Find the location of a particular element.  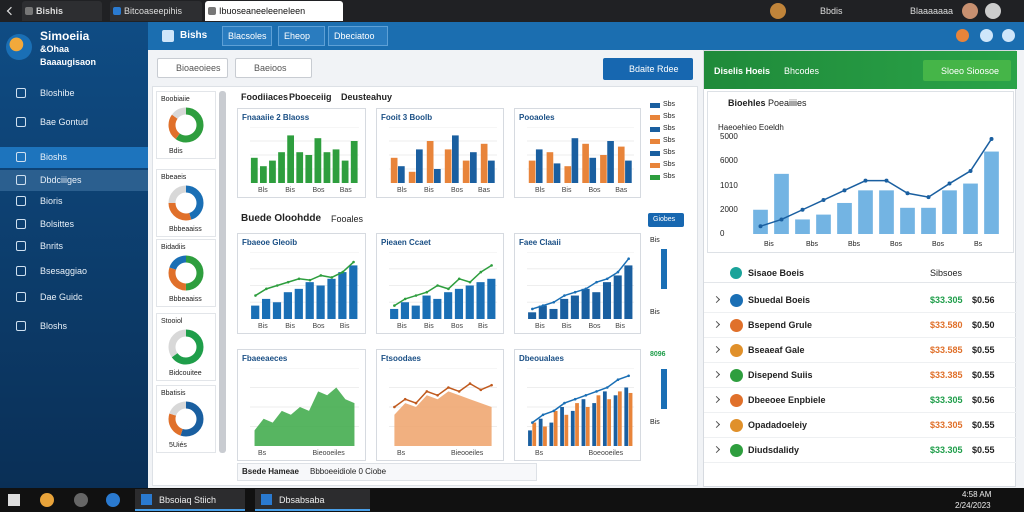

nav-item: Bae Gontud is located at coordinates (74, 122).